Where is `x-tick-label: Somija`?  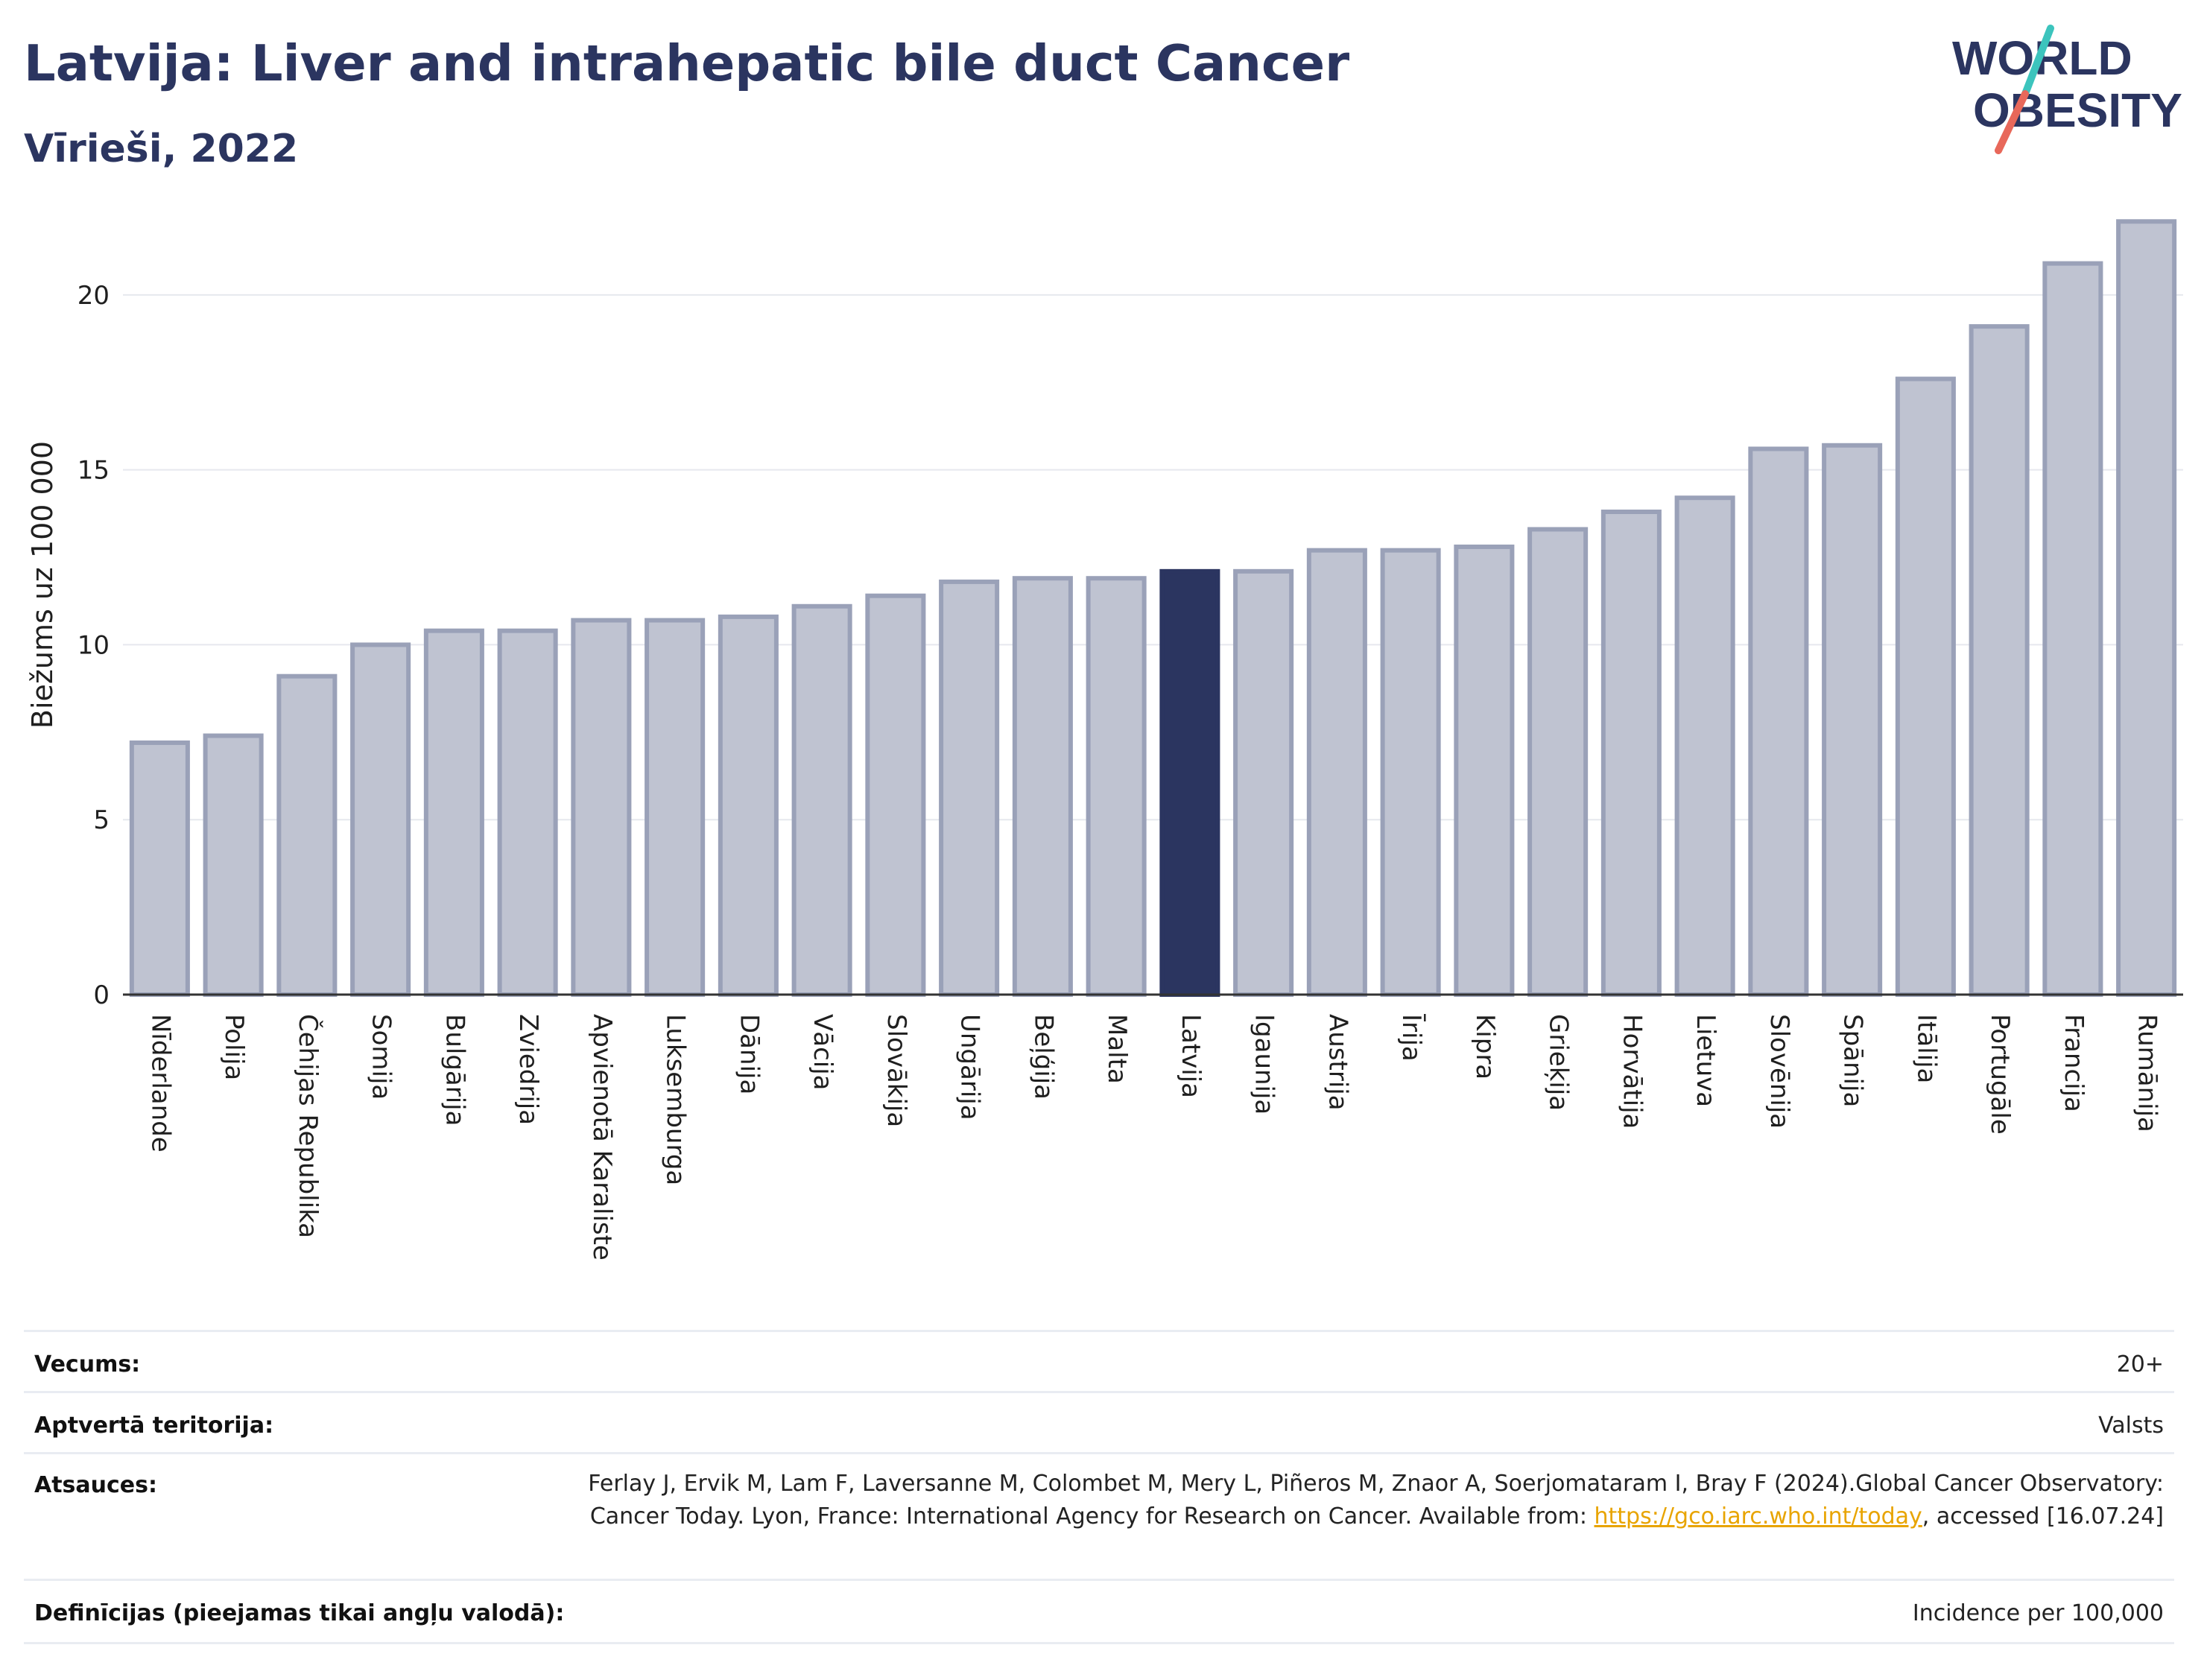 x-tick-label: Somija is located at coordinates (382, 1057).